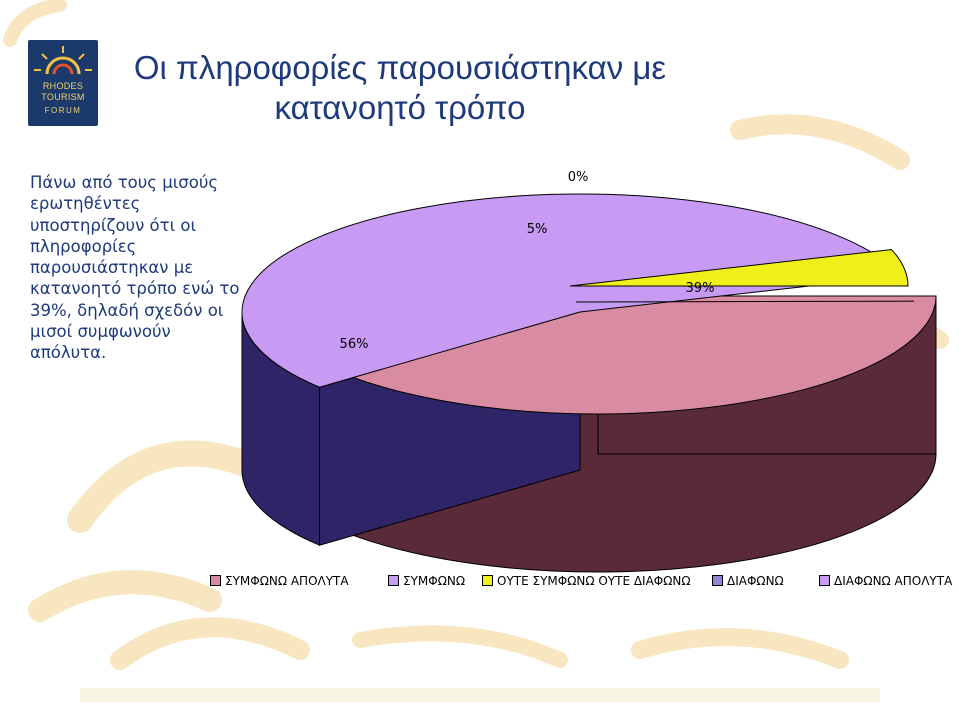  What do you see at coordinates (287, 581) in the screenshot?
I see `legend-label-0: ΣΥΜΦΩΝΩ ΑΠΟΛΥΤΑ` at bounding box center [287, 581].